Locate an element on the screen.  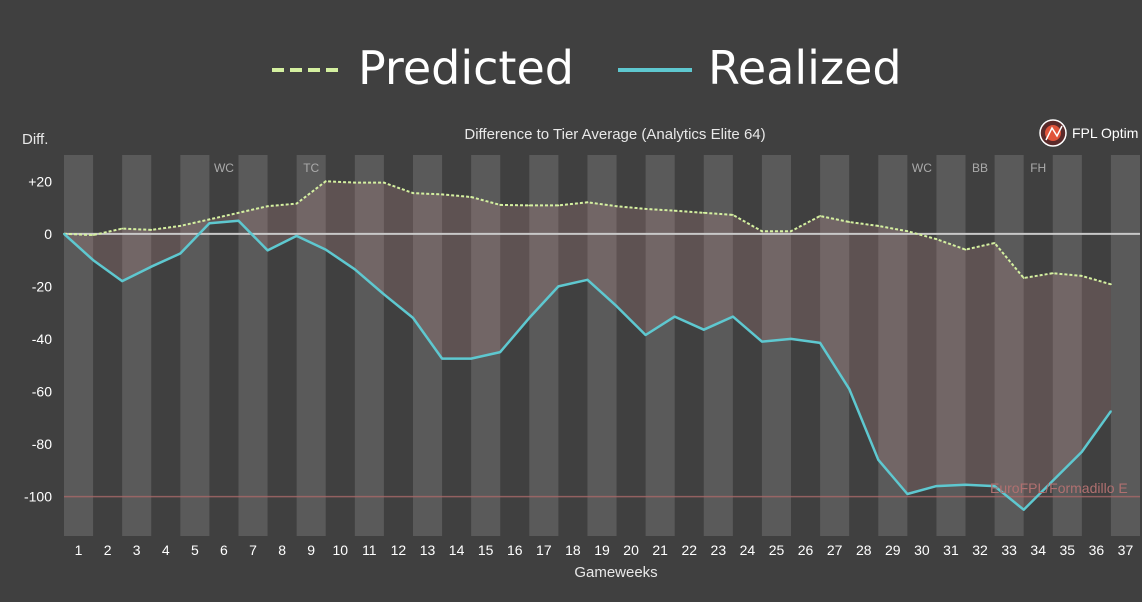
legend-predicted-label: Predicted is located at coordinates (466, 68).